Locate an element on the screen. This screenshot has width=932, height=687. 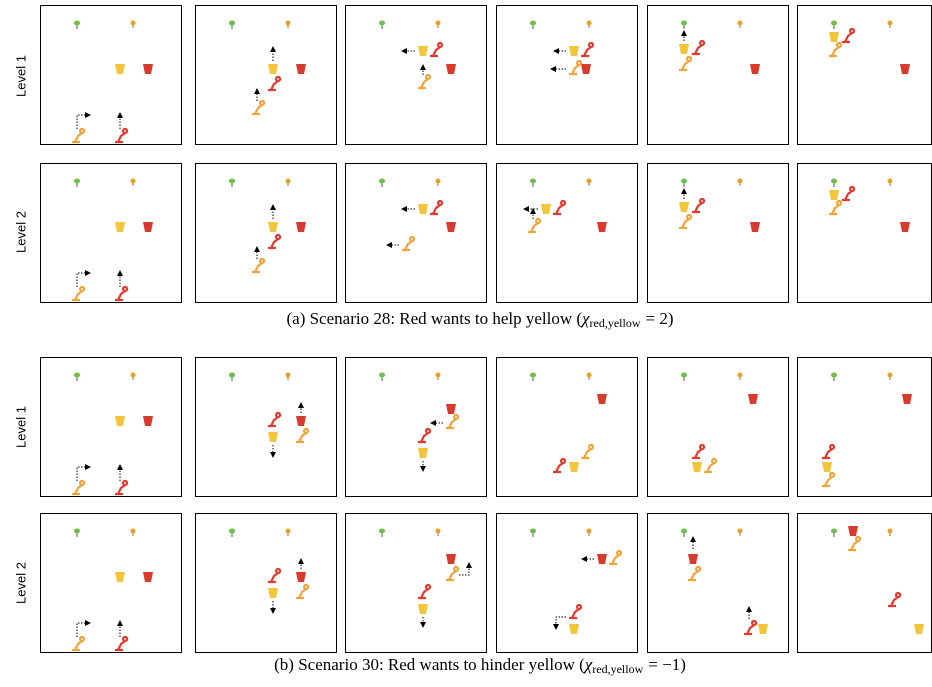
row-label: Level 2 is located at coordinates (20, 232).